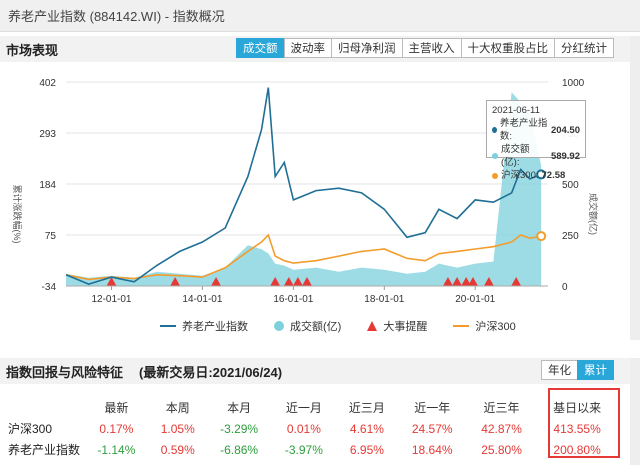 This screenshot has width=640, height=465. I want to click on event-markers, so click(314, 281).